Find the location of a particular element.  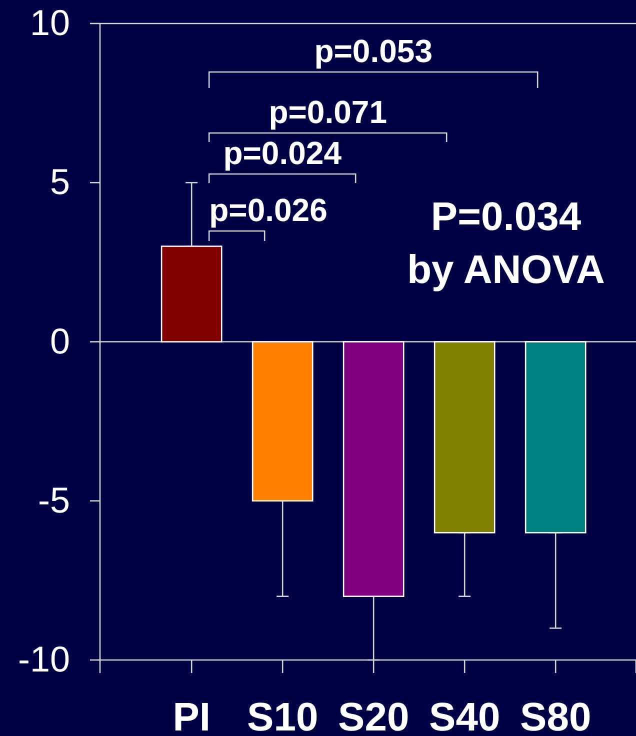

x-tick-label: PI is located at coordinates (191, 715).